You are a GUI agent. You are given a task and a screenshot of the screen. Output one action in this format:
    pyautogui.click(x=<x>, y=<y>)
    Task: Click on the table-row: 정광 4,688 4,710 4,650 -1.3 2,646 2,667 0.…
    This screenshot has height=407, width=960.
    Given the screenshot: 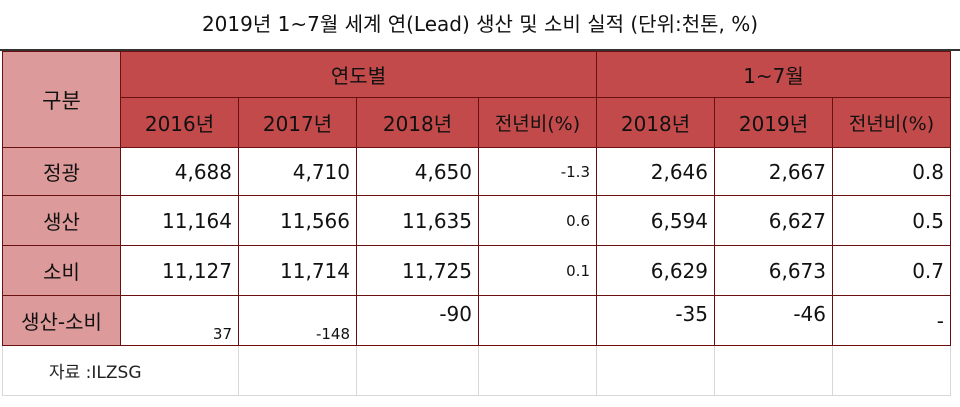 What is the action you would take?
    pyautogui.click(x=476, y=171)
    